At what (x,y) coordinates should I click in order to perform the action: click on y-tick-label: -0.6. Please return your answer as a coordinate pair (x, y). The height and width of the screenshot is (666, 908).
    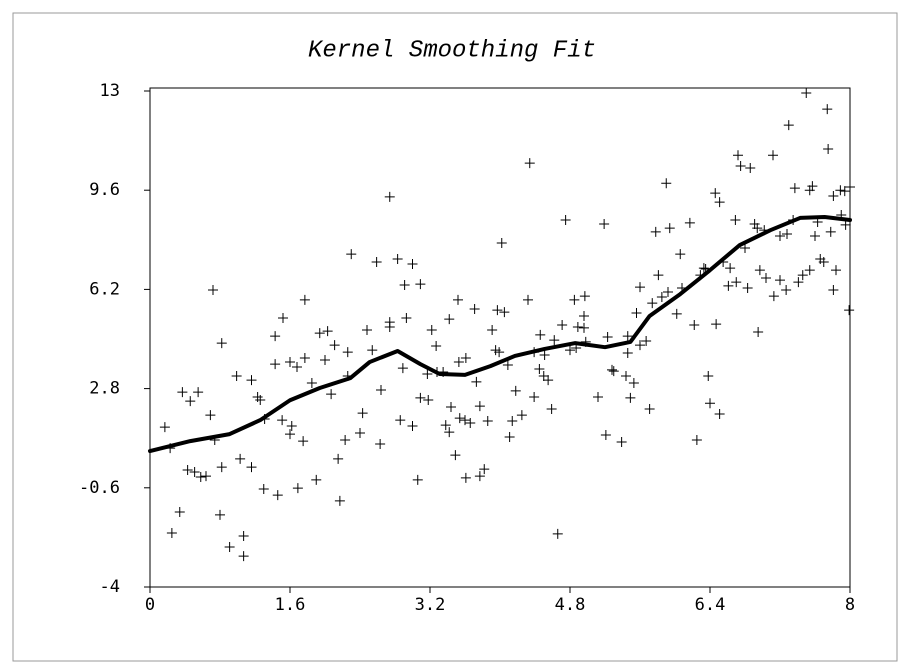
    Looking at the image, I should click on (99, 488).